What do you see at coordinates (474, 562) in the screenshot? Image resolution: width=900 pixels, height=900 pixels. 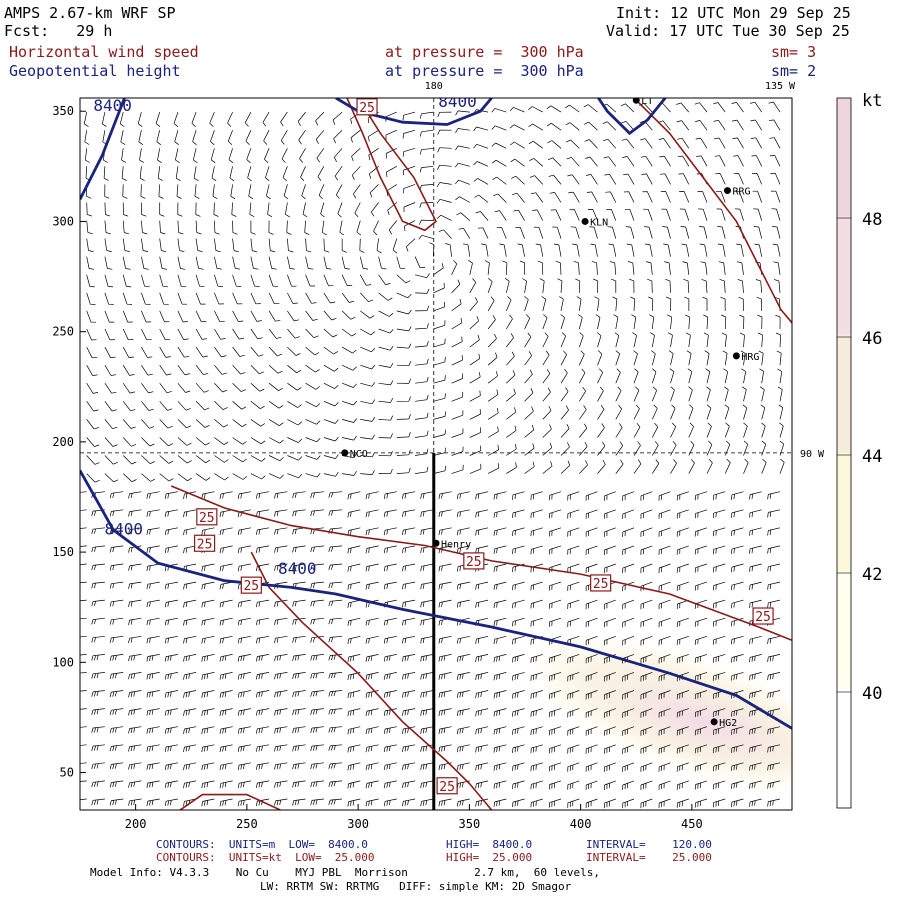 I see `speed-label-4: 25` at bounding box center [474, 562].